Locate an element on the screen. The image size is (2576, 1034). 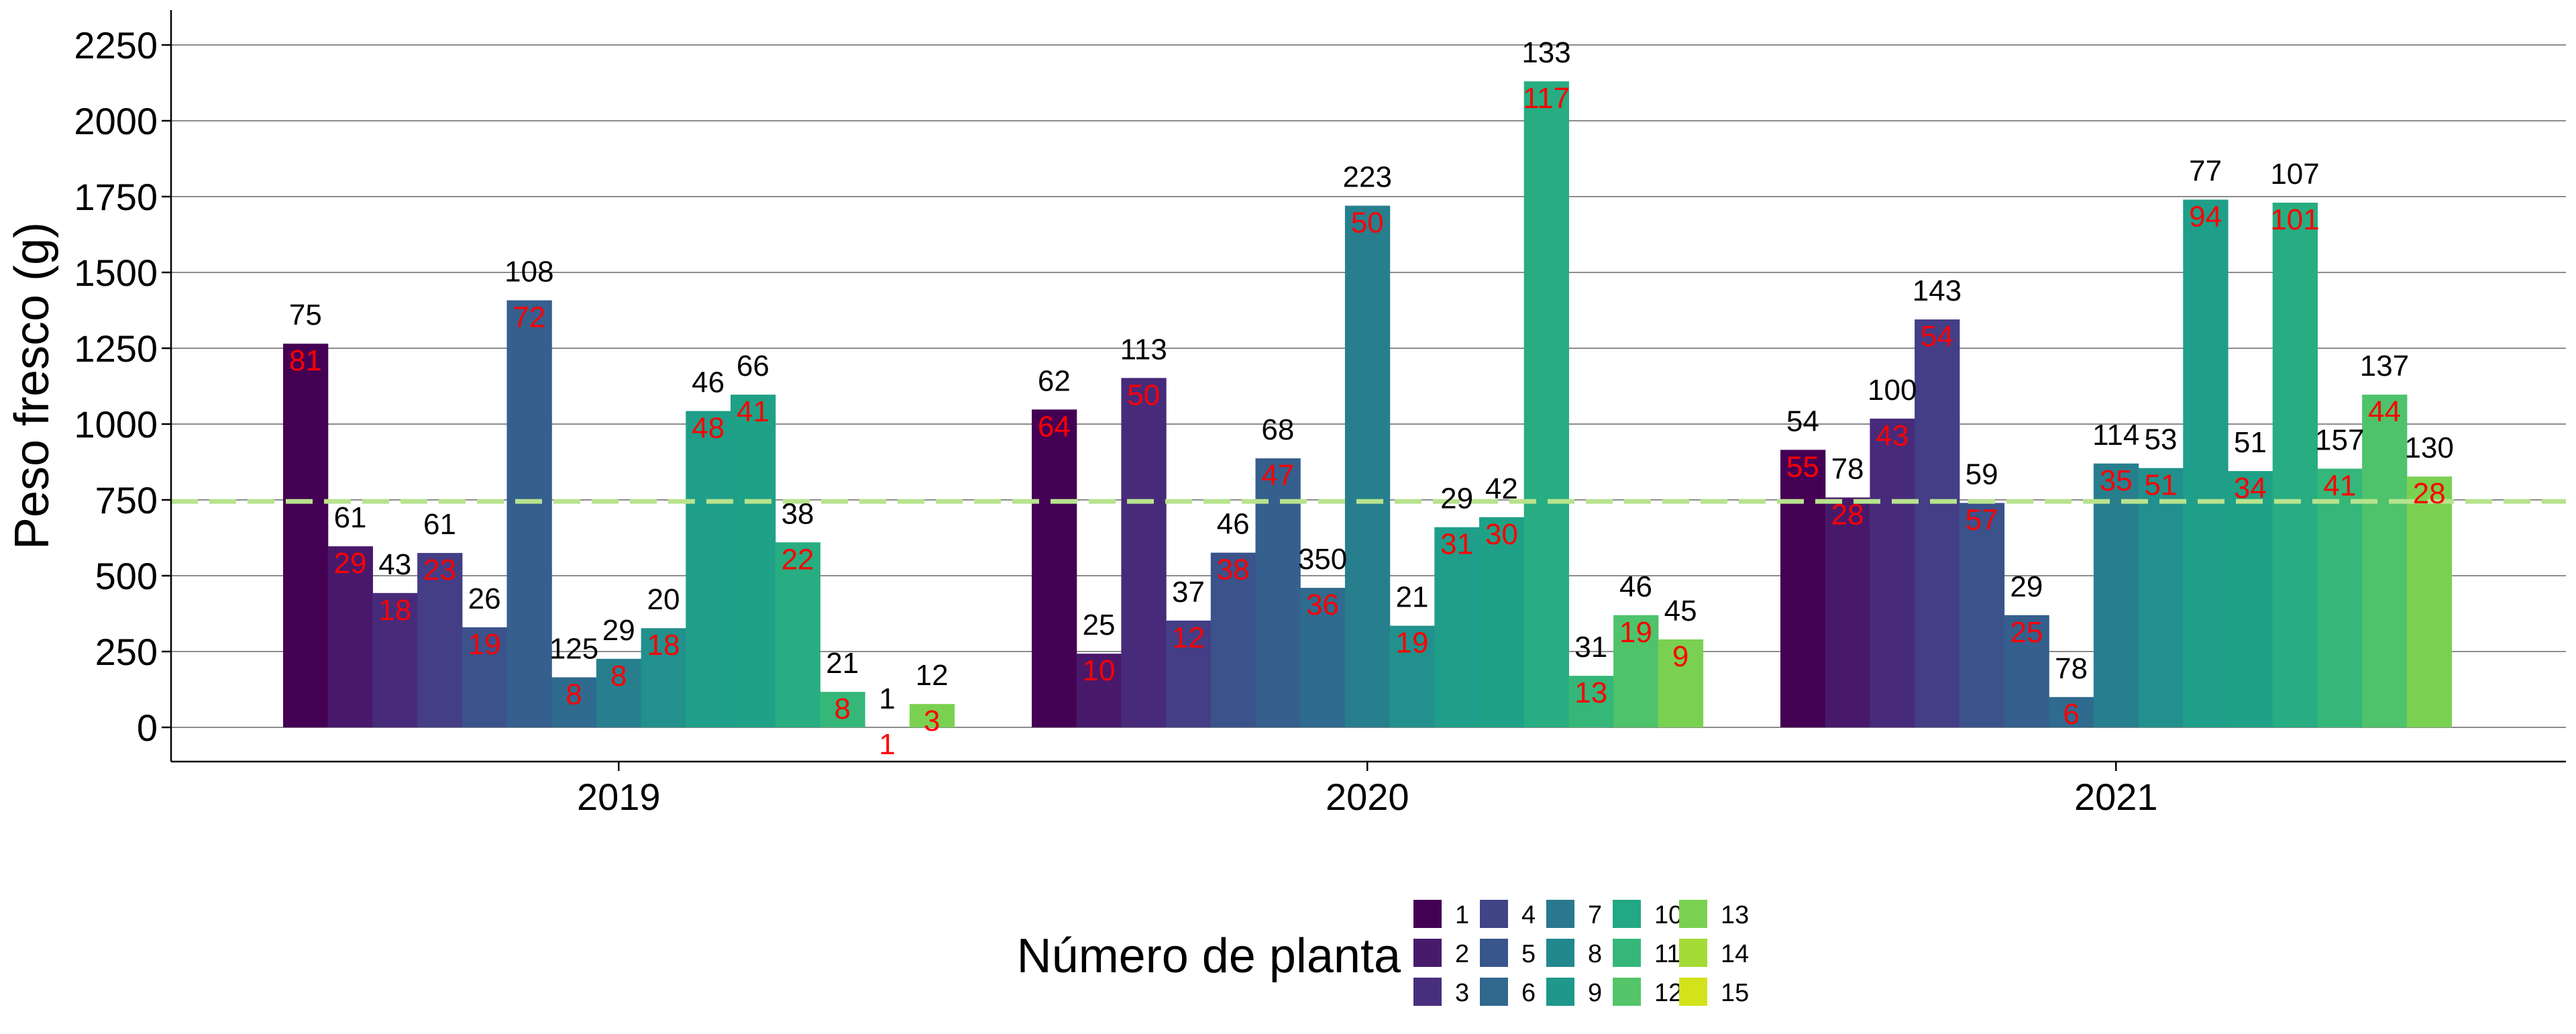
inner-label-2021-11: 34 is located at coordinates (2250, 488).